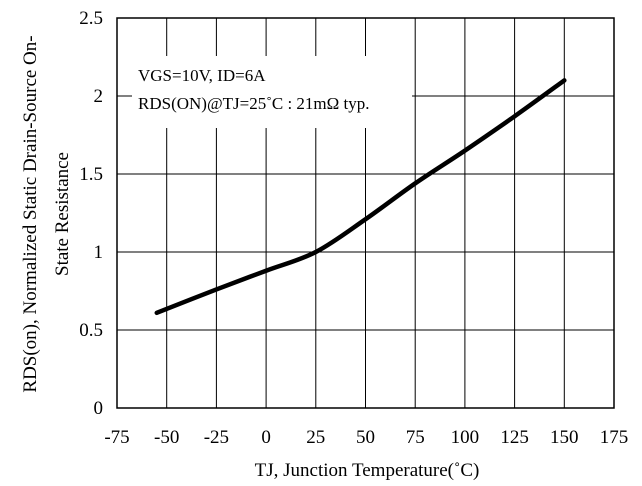 The image size is (642, 486). I want to click on x-tick-label: -25, so click(216, 437).